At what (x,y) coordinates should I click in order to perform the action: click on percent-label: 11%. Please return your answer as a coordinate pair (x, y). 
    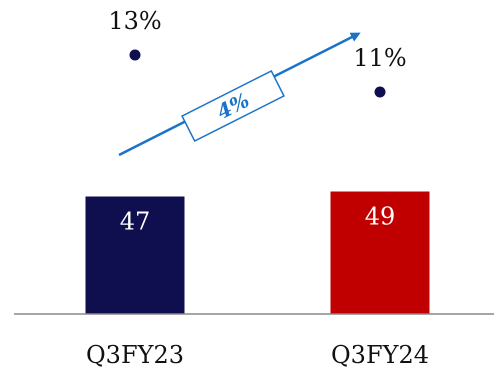
    Looking at the image, I should click on (379, 58).